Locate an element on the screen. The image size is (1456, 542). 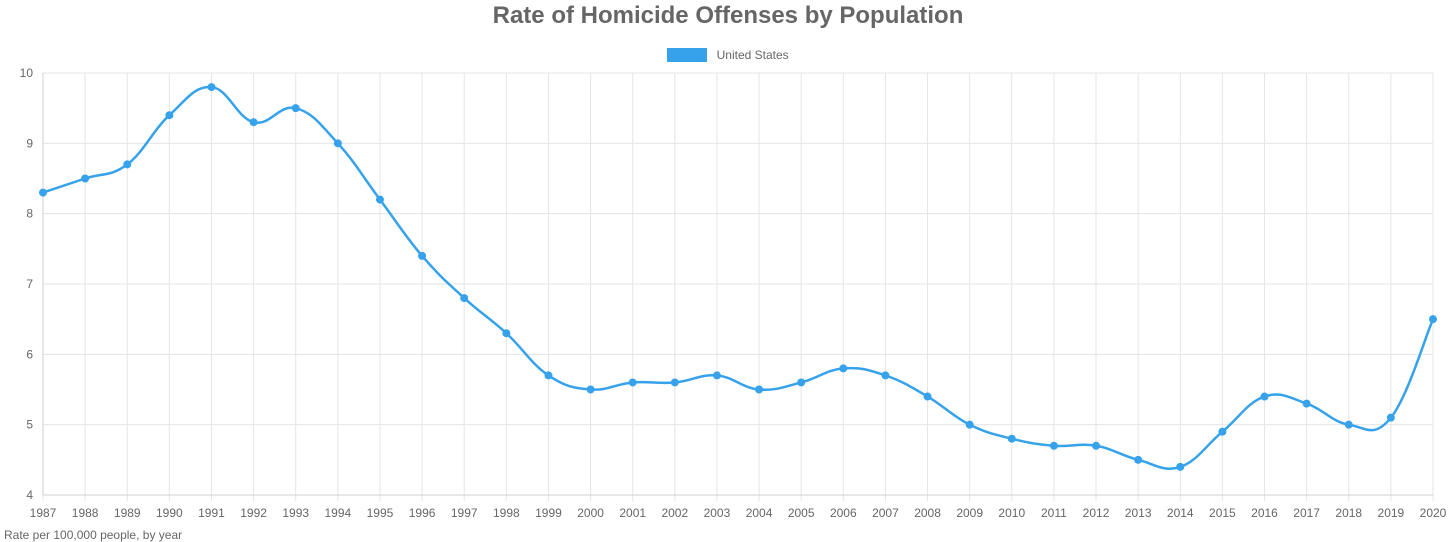
y-tick-label: 7 is located at coordinates (29, 284).